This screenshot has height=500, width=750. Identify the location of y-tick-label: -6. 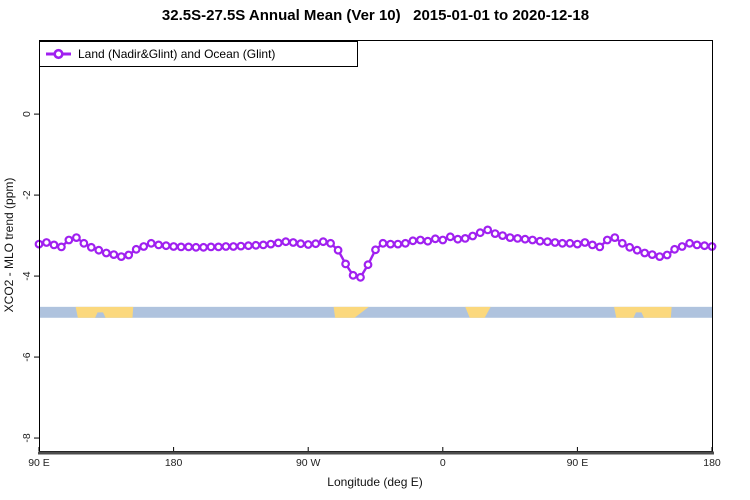
(27, 356).